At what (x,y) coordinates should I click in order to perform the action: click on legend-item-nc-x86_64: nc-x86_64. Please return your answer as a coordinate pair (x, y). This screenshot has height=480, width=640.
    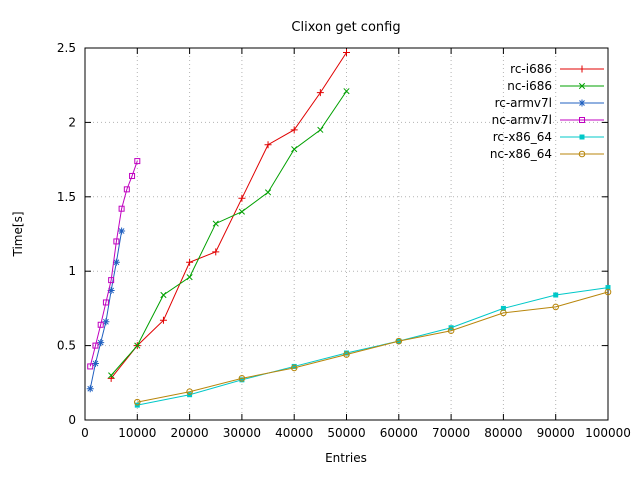
    Looking at the image, I should click on (547, 154).